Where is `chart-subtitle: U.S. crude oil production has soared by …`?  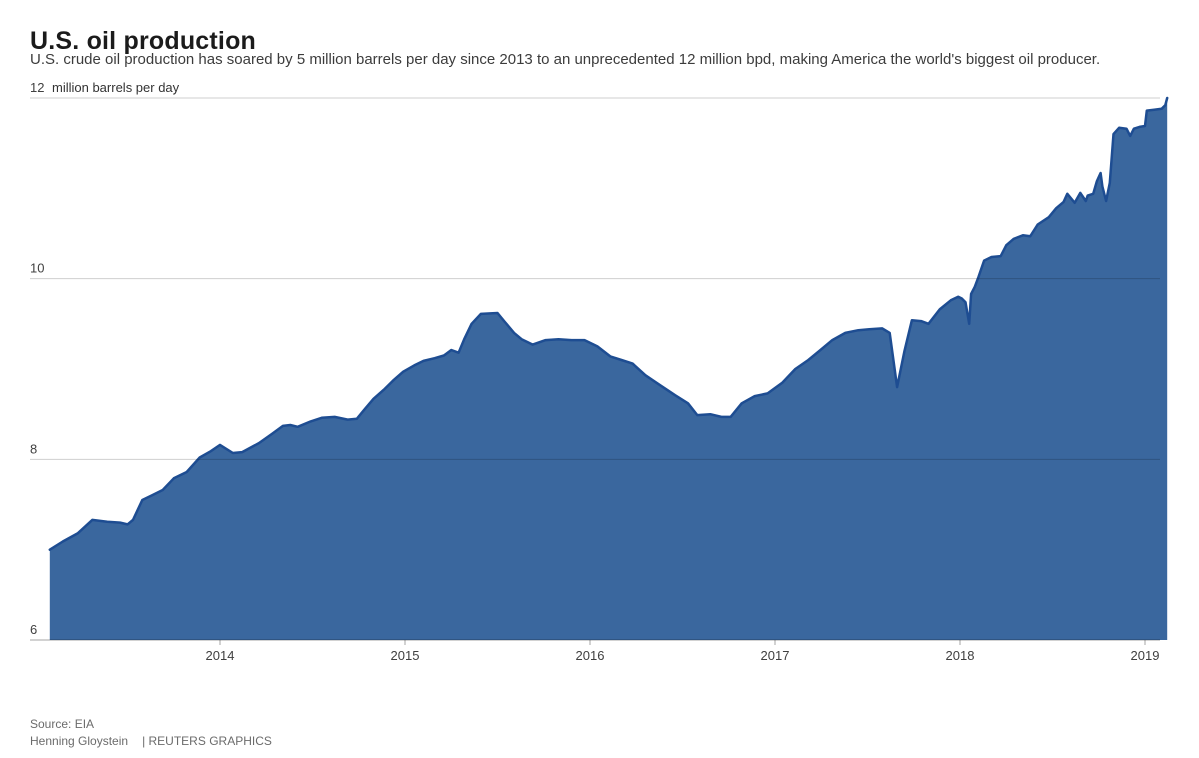
chart-subtitle: U.S. crude oil production has soared by … is located at coordinates (565, 59).